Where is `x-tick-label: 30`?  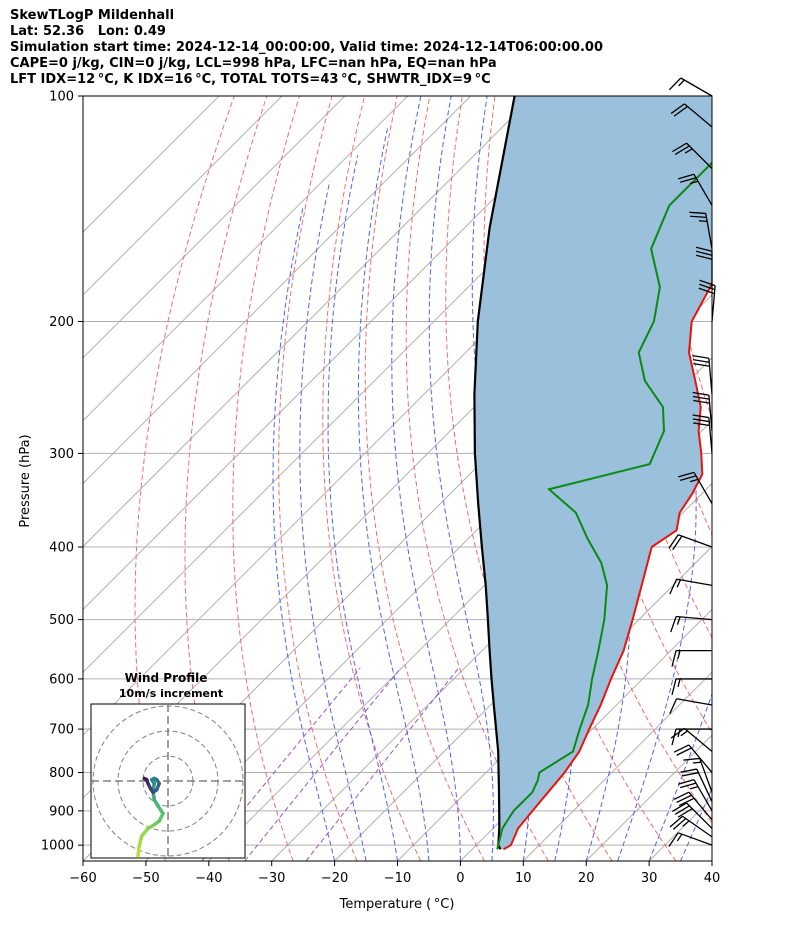
x-tick-label: 30 is located at coordinates (649, 878).